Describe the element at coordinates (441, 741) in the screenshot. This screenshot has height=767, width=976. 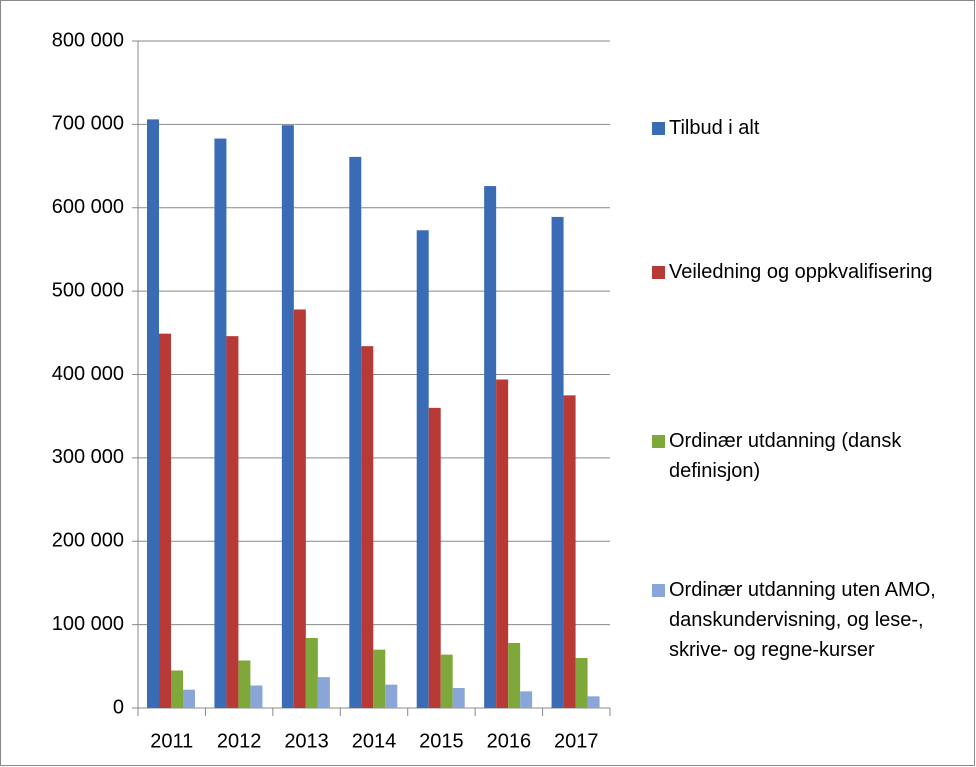
I see `x-tick-label: 2015` at that location.